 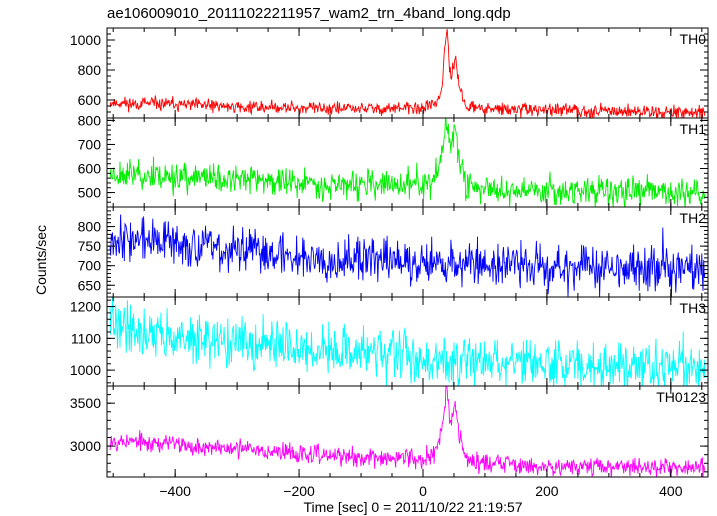 What do you see at coordinates (86, 338) in the screenshot?
I see `y-tick-label: 1100` at bounding box center [86, 338].